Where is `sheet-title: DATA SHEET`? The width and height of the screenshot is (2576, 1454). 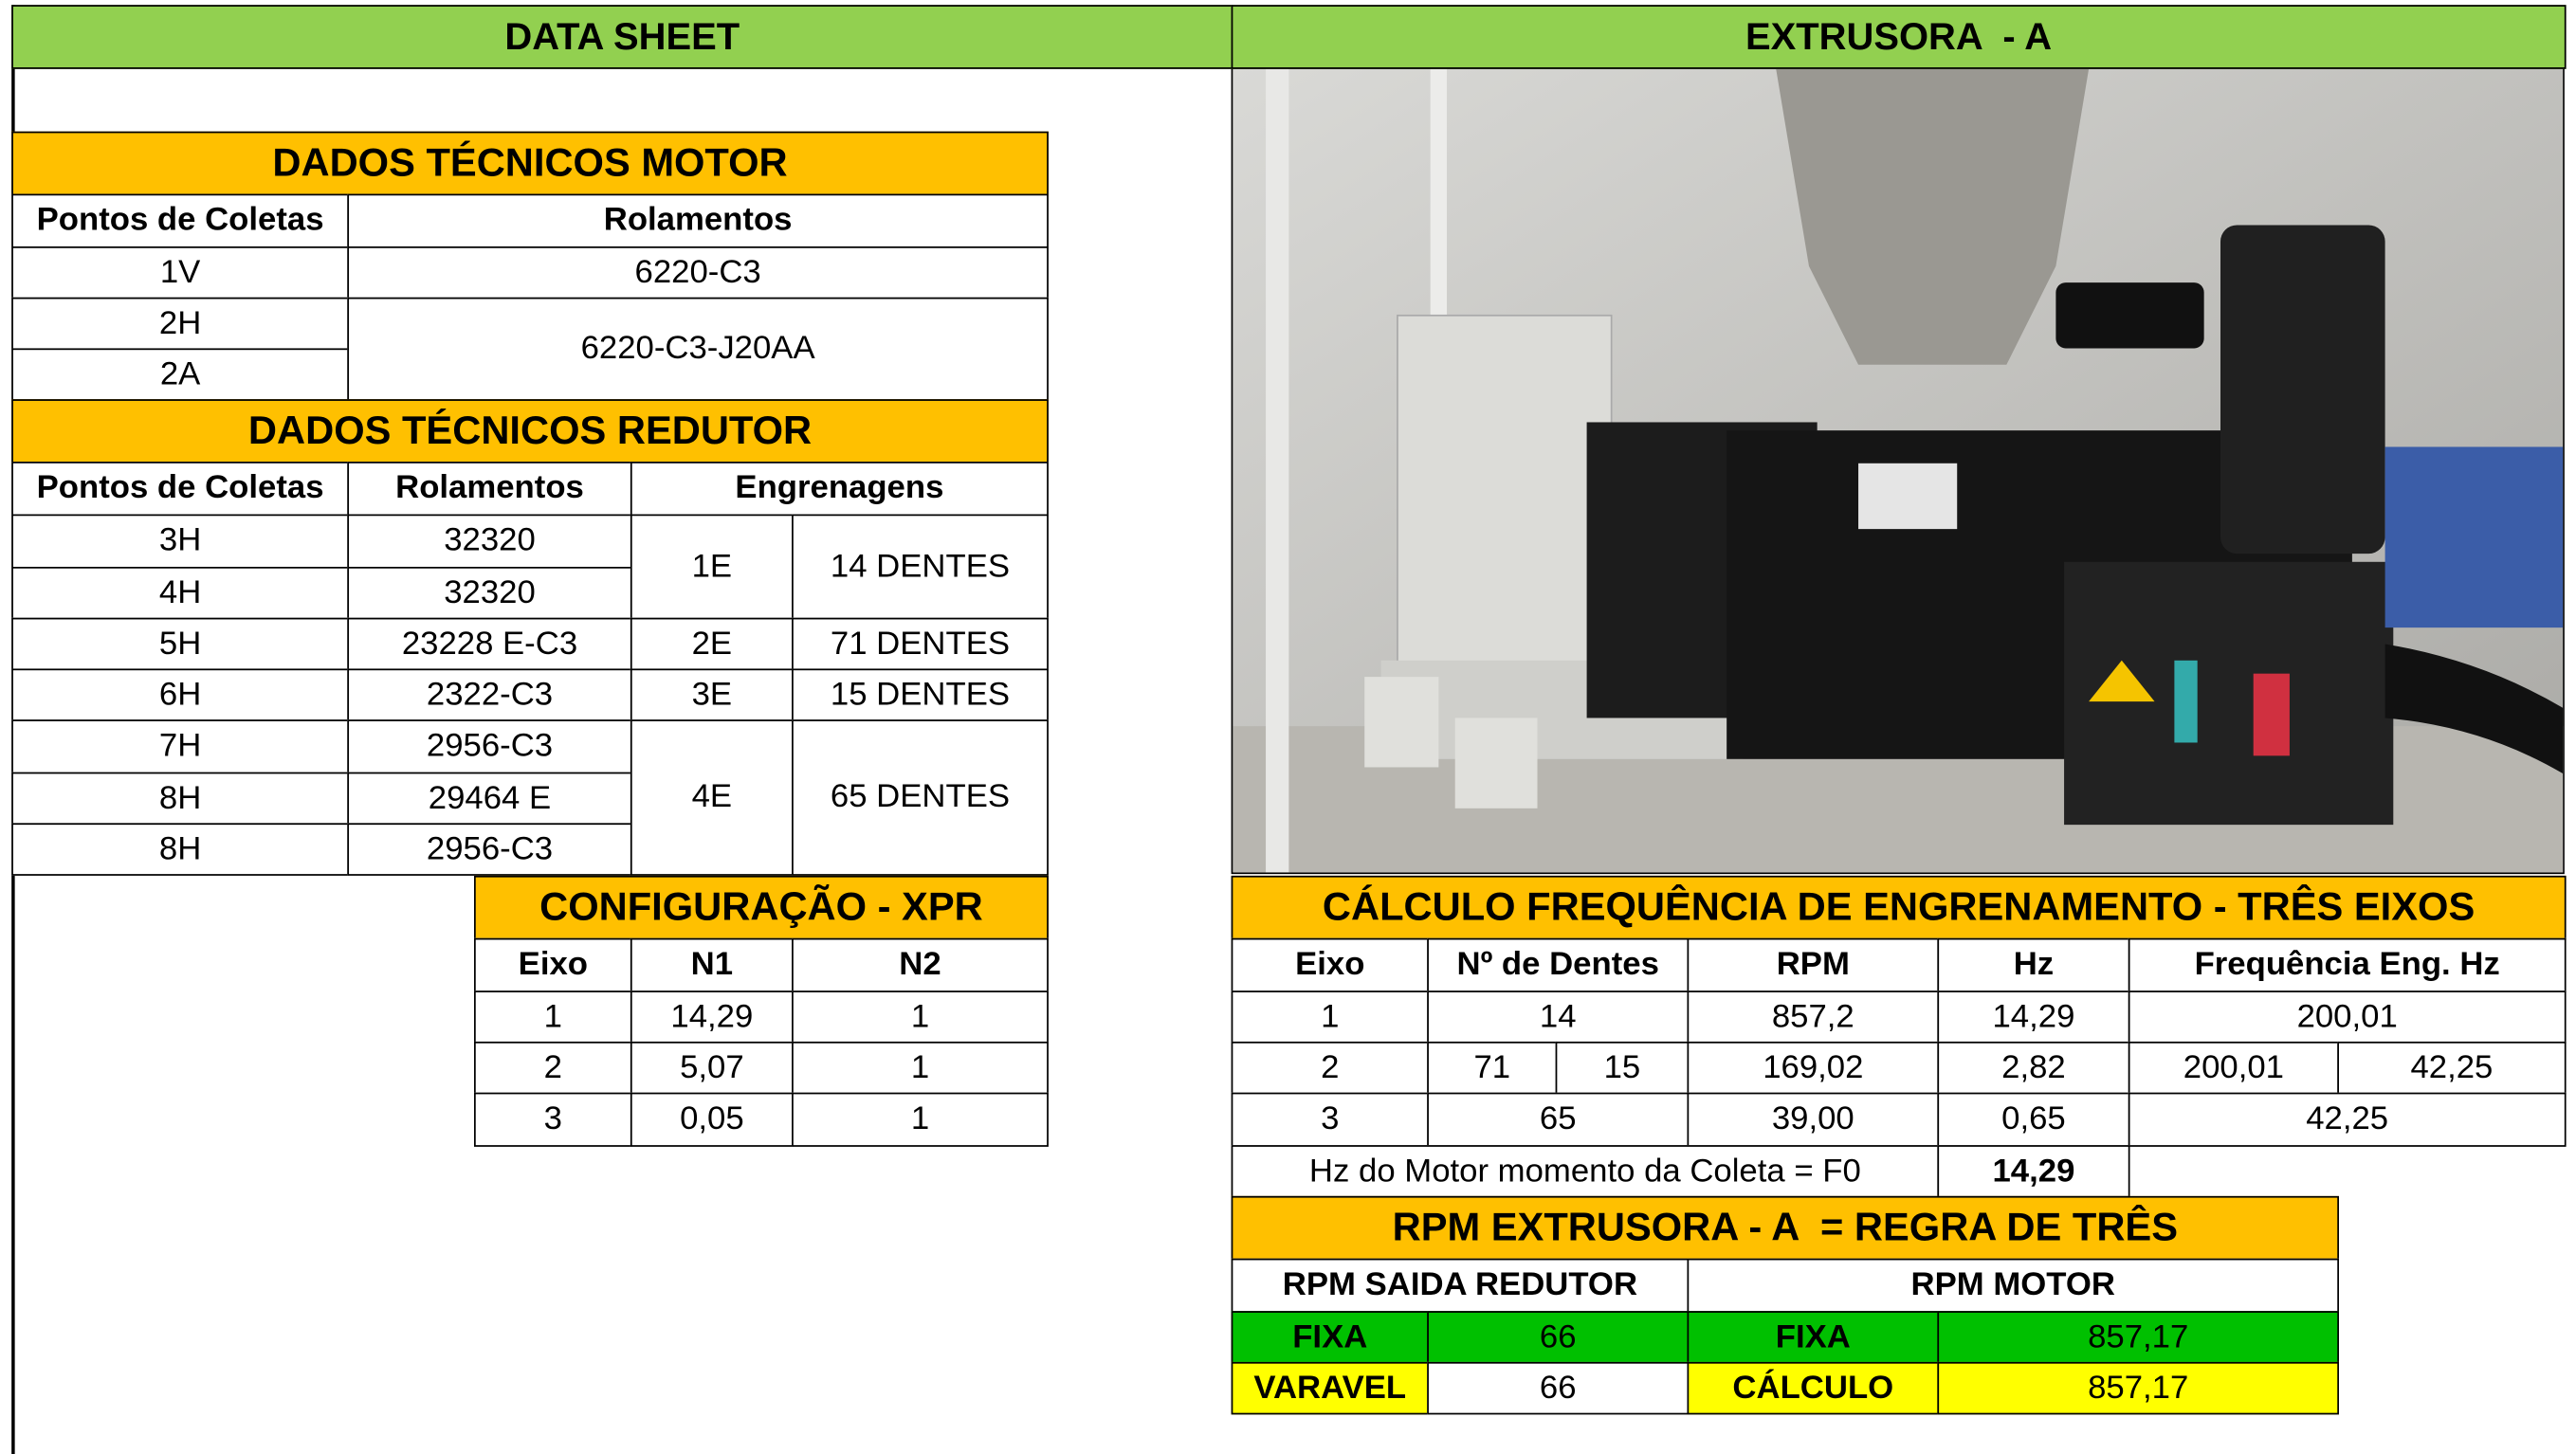 sheet-title: DATA SHEET is located at coordinates (622, 37).